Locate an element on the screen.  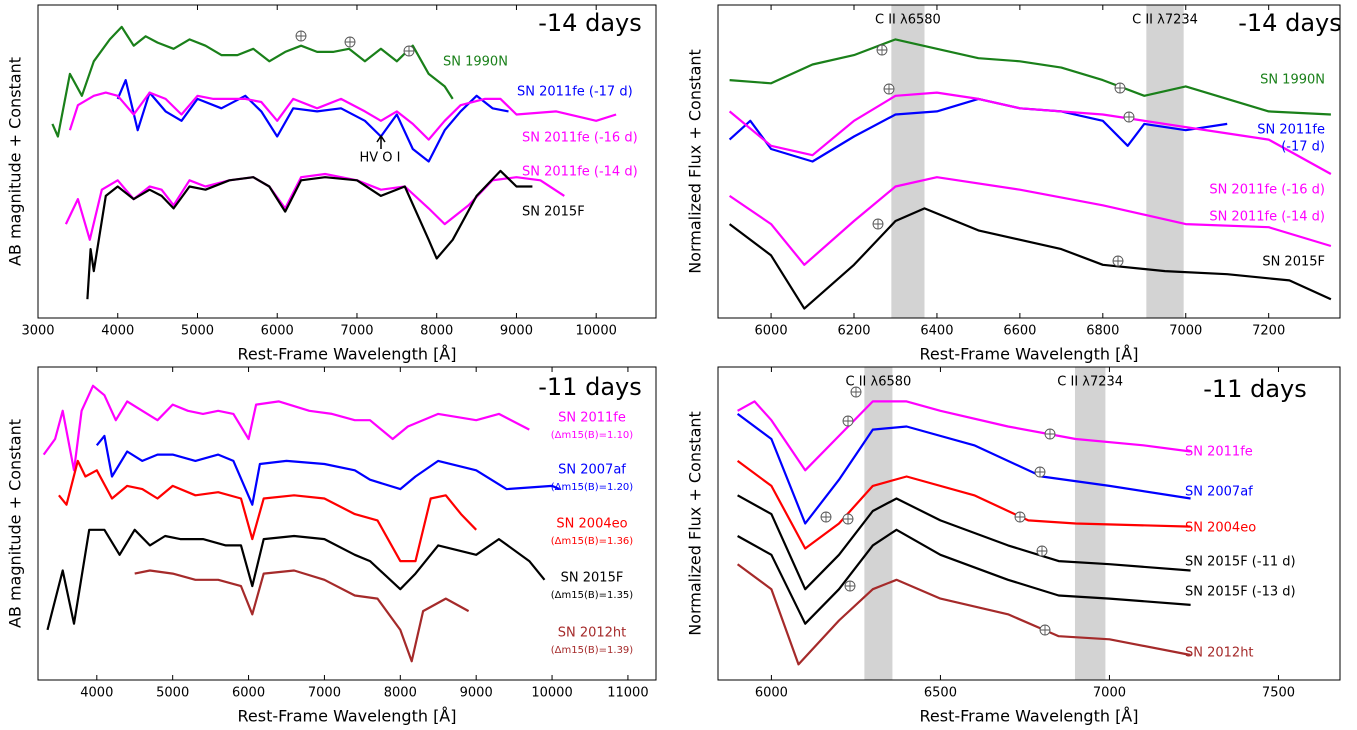
series-note: (Δm15(B)=1.10) is located at coordinates (592, 435).